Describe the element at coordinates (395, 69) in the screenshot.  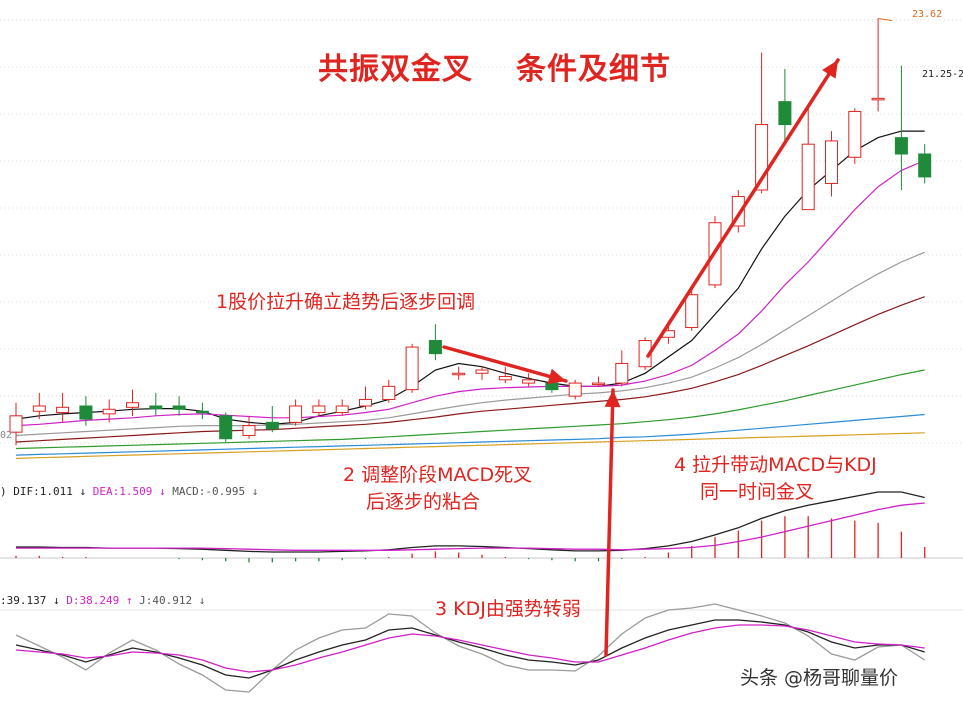
I see `title-left: 共振双金叉` at that location.